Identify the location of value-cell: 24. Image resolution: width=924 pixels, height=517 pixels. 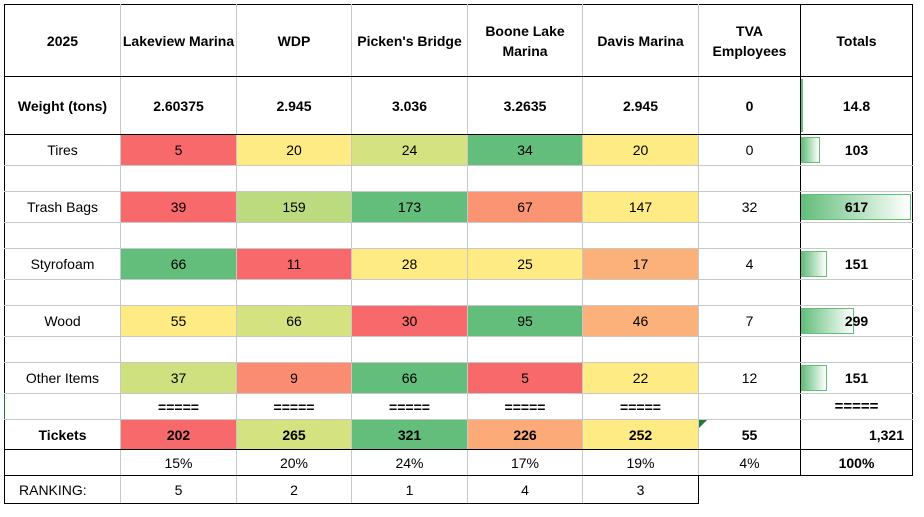
(409, 150).